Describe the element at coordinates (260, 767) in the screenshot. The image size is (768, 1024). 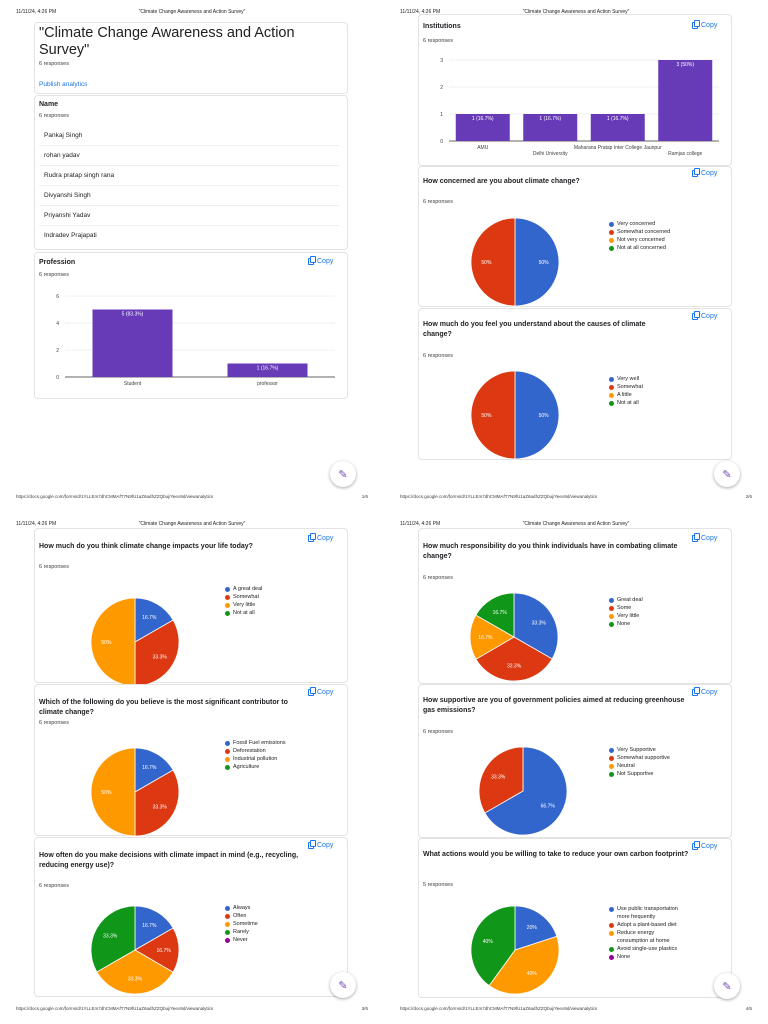
I see `legend-item: Agriculture` at that location.